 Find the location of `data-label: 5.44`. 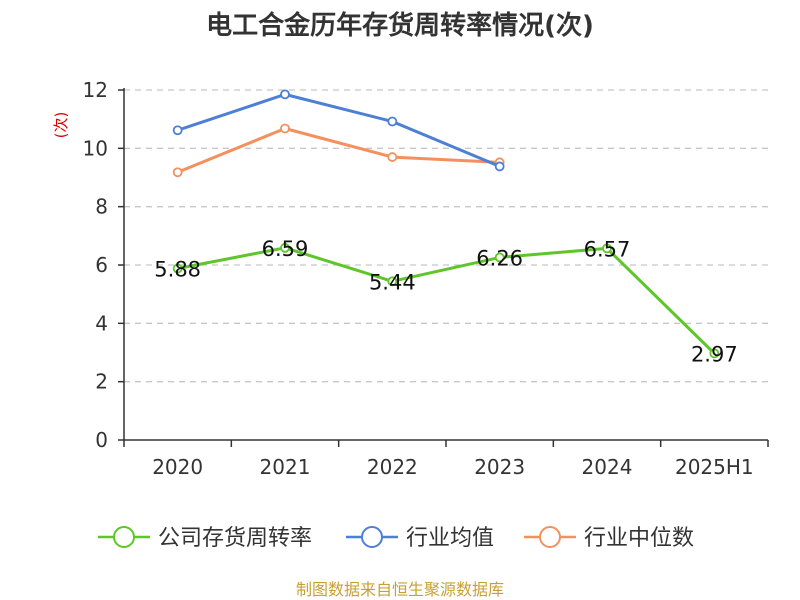

data-label: 5.44 is located at coordinates (392, 282).